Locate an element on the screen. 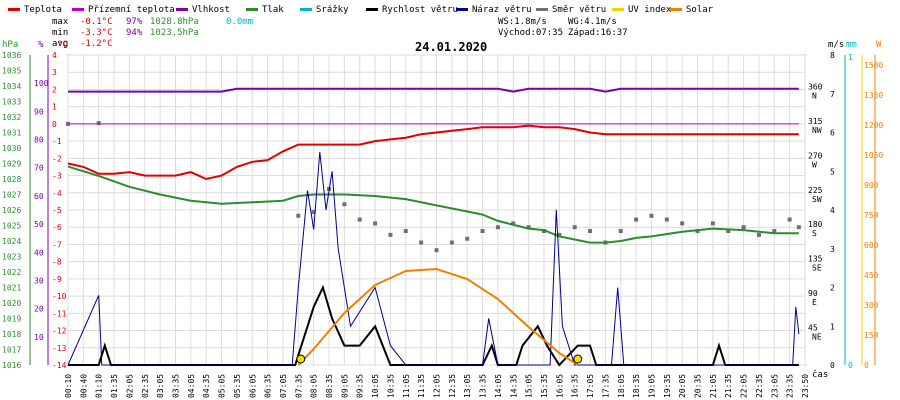 This screenshot has height=400, width=900. x-tick-label: 22:05 is located at coordinates (744, 386).